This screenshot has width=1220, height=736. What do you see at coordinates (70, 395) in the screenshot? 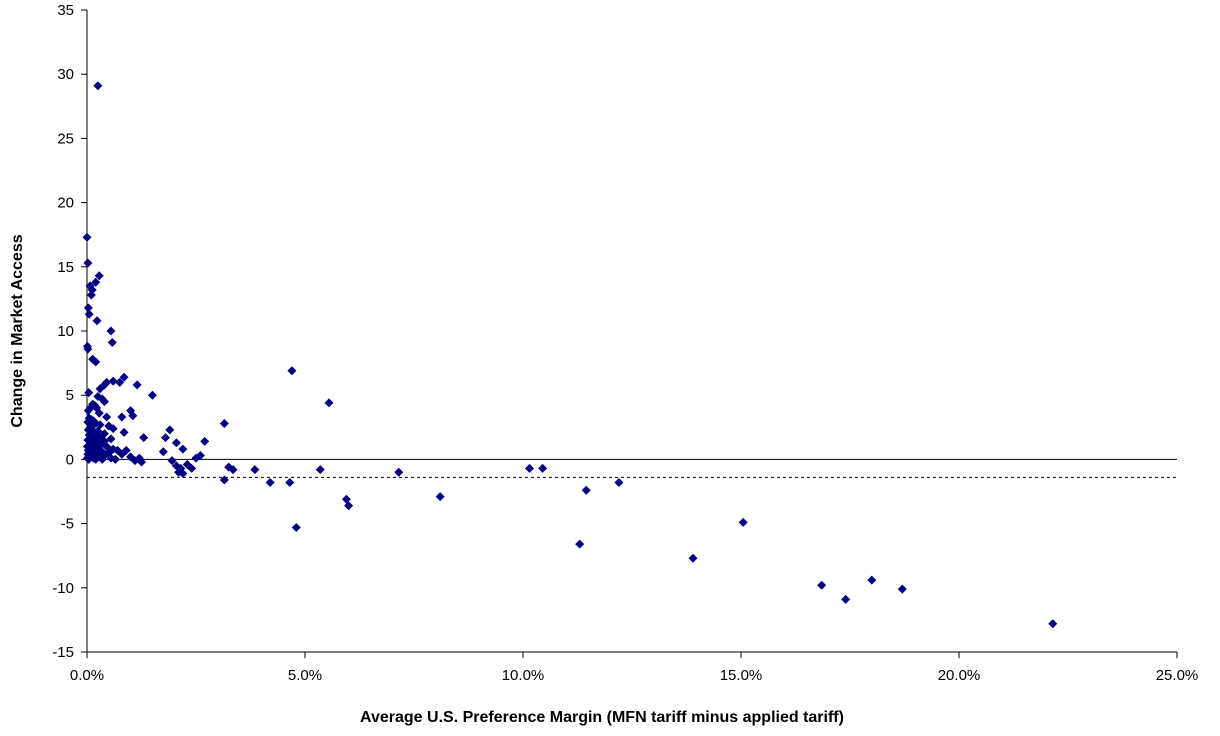
I see `y-tick-label: 5` at bounding box center [70, 395].